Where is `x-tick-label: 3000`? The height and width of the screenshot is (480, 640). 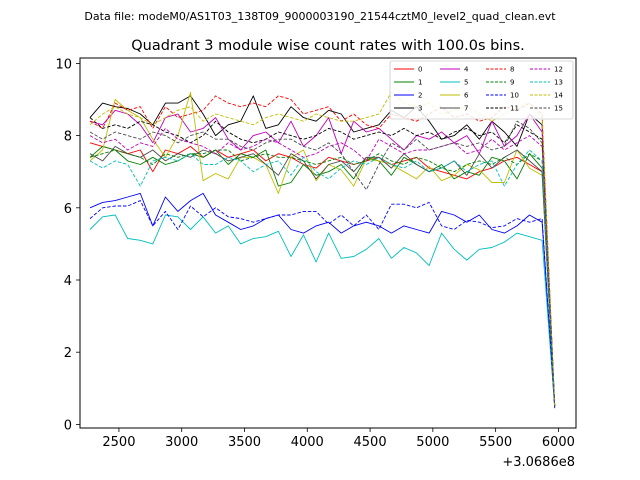 x-tick-label: 3000 is located at coordinates (181, 442).